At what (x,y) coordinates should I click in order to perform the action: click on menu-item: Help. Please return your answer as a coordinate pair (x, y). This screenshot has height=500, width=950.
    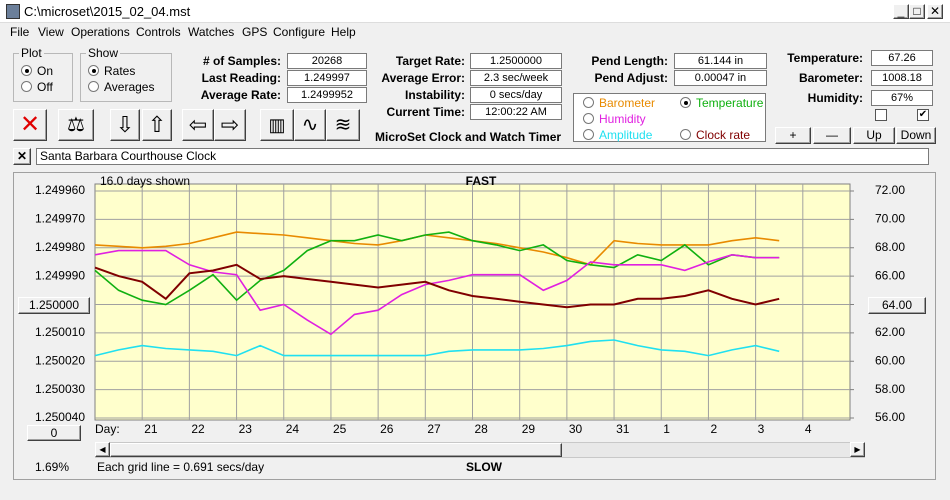
    Looking at the image, I should click on (343, 32).